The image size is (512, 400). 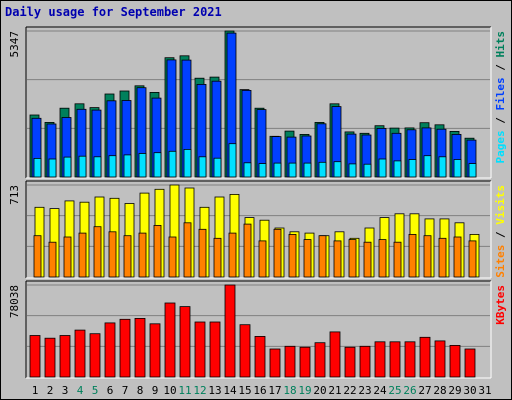 What do you see at coordinates (469, 390) in the screenshot?
I see `x-tick-label: 30` at bounding box center [469, 390].